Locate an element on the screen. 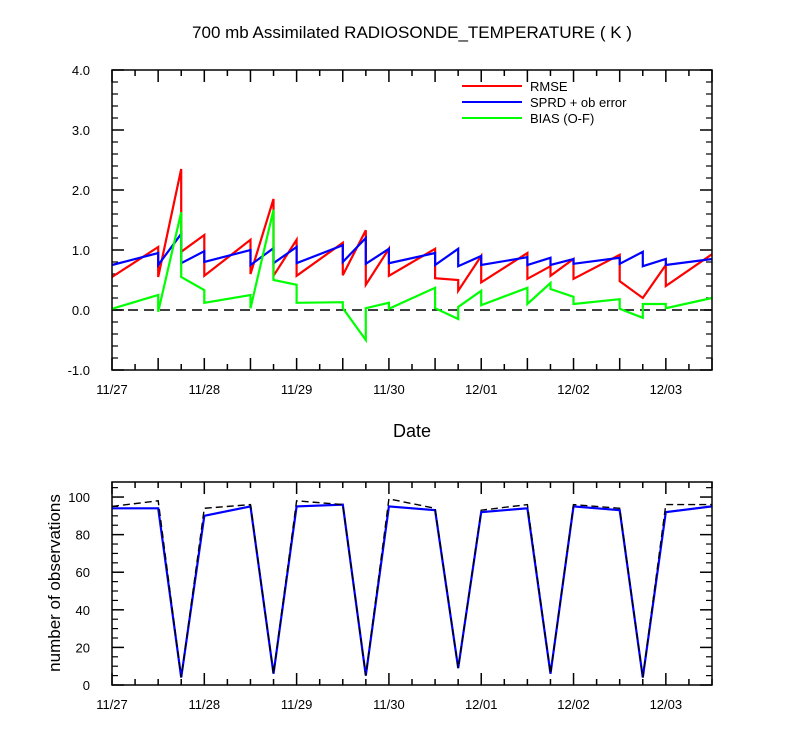 The width and height of the screenshot is (800, 750). series-line-sprd-ob-error is located at coordinates (412, 249).